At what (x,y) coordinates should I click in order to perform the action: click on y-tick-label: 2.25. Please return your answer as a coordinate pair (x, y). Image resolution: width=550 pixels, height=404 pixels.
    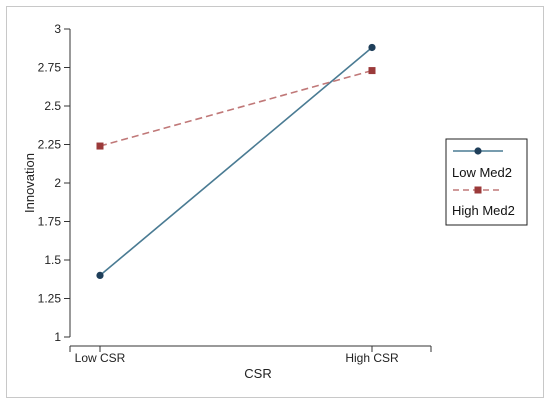
    Looking at the image, I should click on (50, 145).